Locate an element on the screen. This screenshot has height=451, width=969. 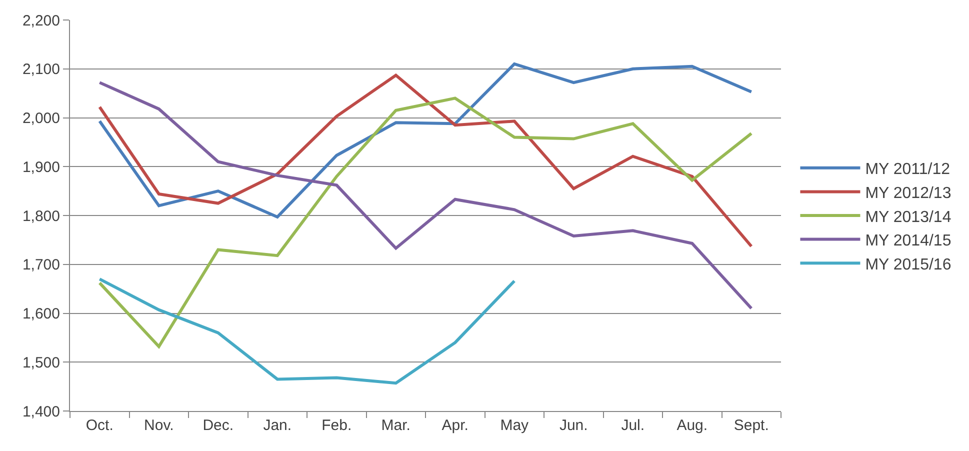
y-tick-label: 2,200 is located at coordinates (41, 21).